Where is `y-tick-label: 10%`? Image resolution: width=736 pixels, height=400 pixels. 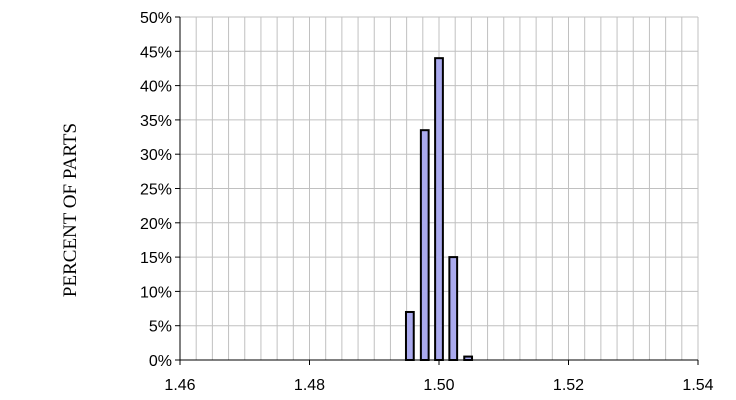 y-tick-label: 10% is located at coordinates (156, 292).